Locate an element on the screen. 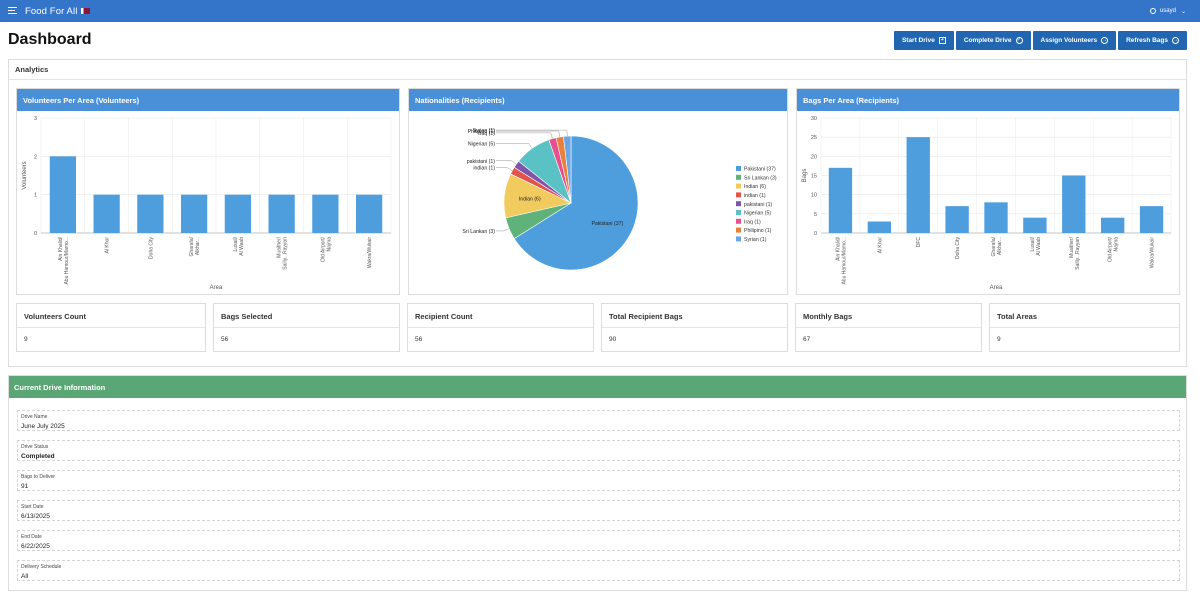 Image resolution: width=1200 pixels, height=598 pixels. legend-label: pakistani (1) is located at coordinates (758, 205).